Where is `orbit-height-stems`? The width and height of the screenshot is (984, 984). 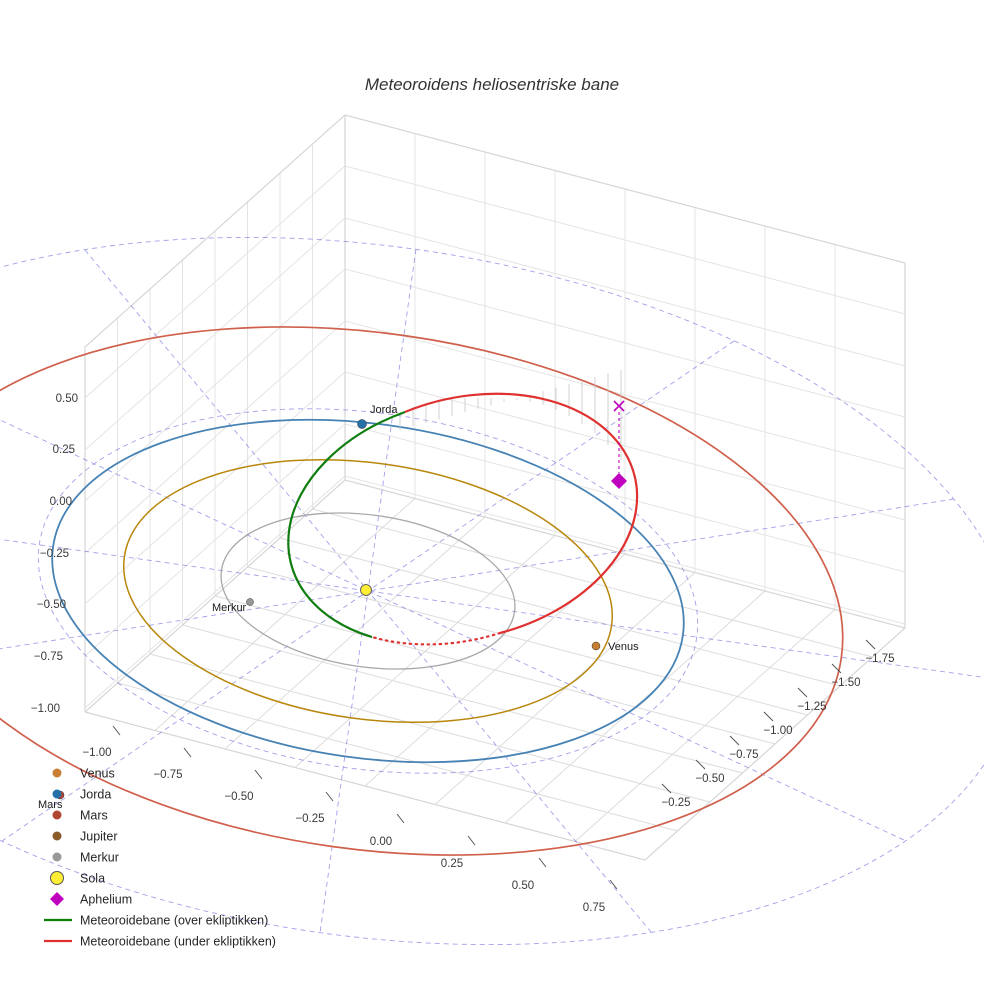
orbit-height-stems is located at coordinates (510, 415).